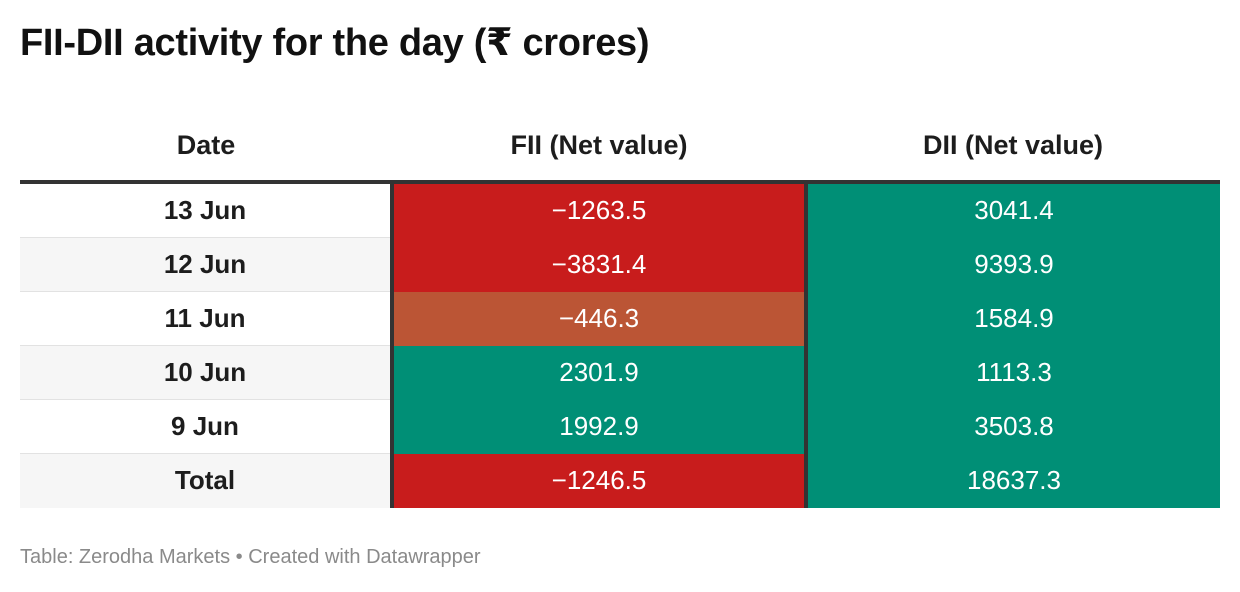  Describe the element at coordinates (206, 480) in the screenshot. I see `date-cell: Total` at that location.